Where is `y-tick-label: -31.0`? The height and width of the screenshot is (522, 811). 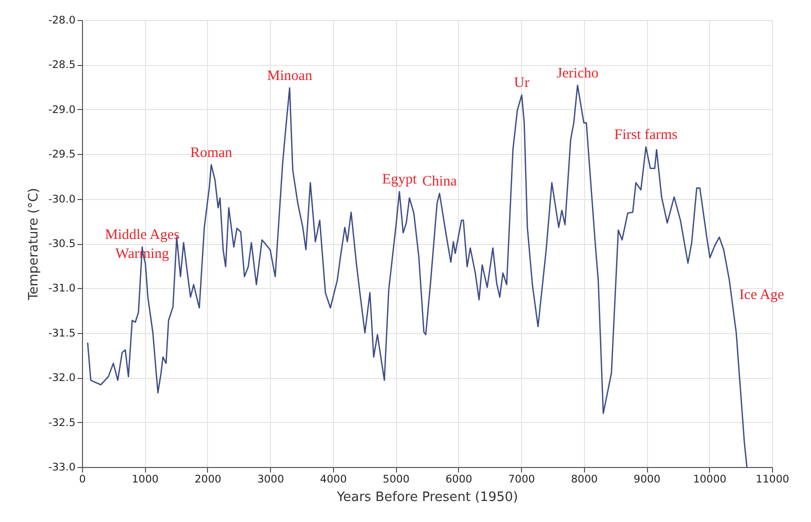
y-tick-label: -31.0 is located at coordinates (62, 288).